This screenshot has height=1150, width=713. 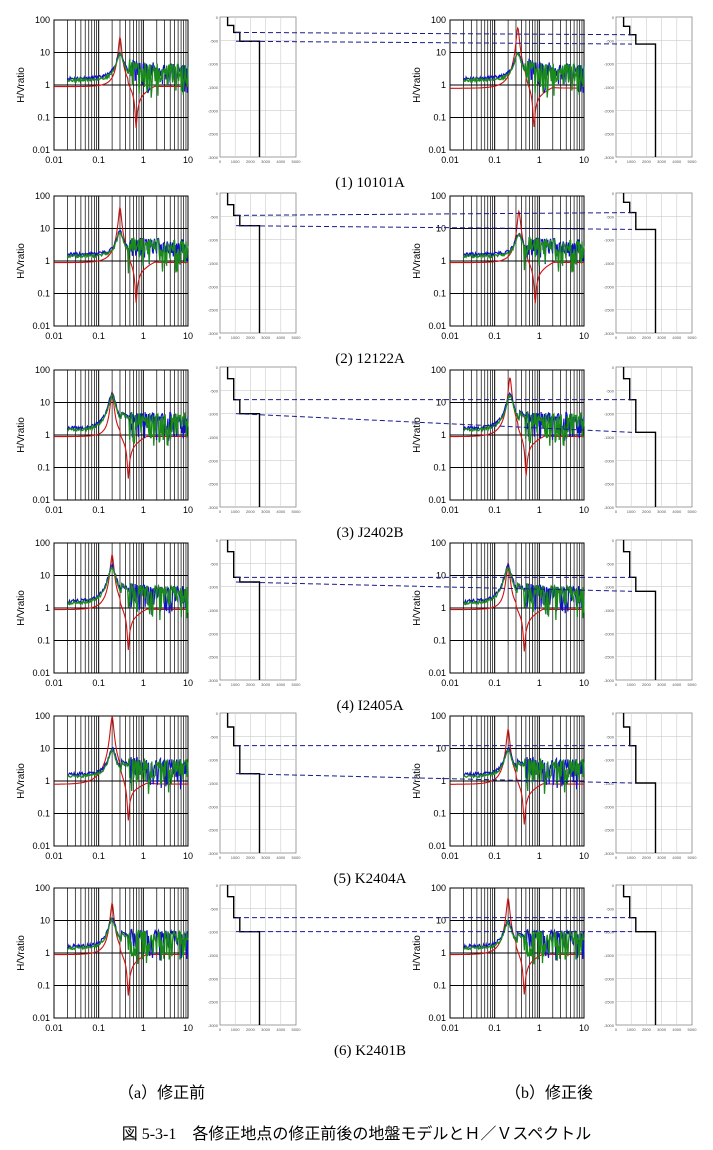 I want to click on hv-plot-before: 100 10 1 0.1 0.010.01 0.1 1 10 H/Vratio, so click(x=104, y=440).